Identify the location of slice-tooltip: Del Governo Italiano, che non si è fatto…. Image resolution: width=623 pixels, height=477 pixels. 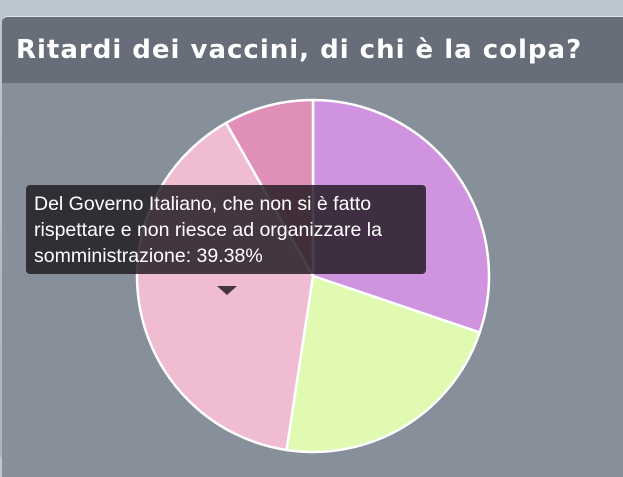
(226, 229).